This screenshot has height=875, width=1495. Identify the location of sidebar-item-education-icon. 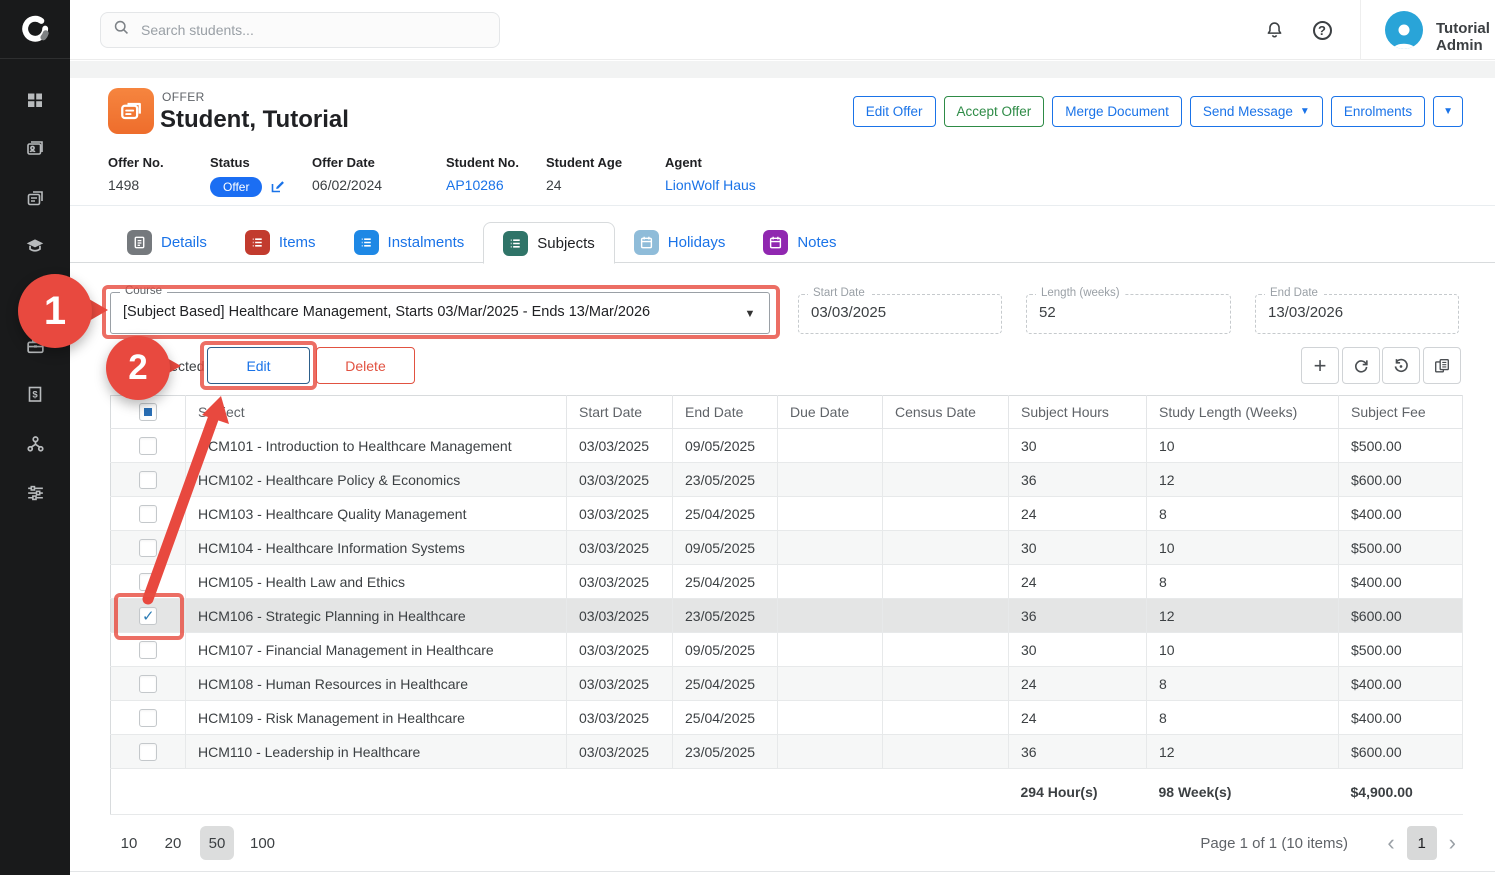
(35, 246).